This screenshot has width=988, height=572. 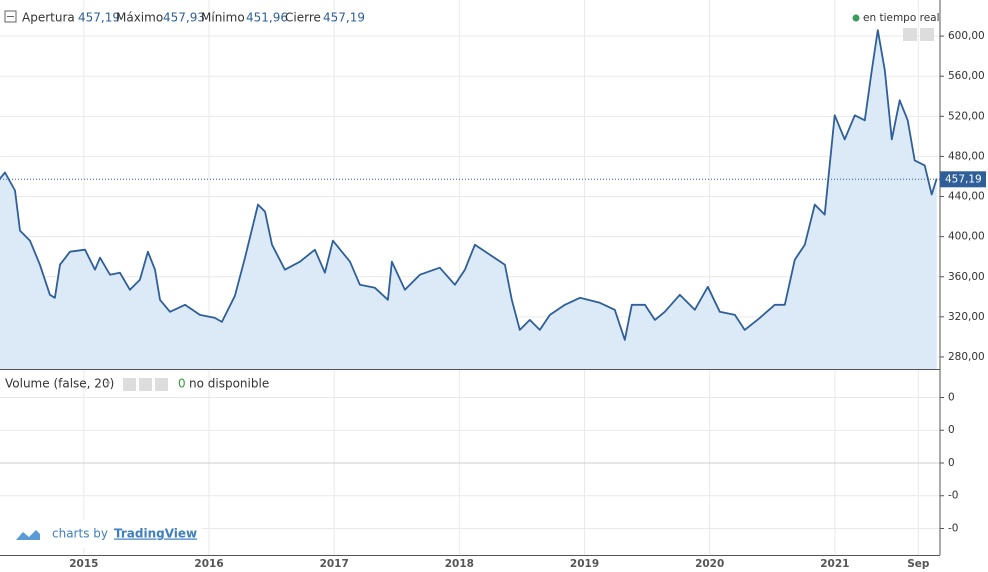 I want to click on dropdown-arrow, so click(x=108, y=383).